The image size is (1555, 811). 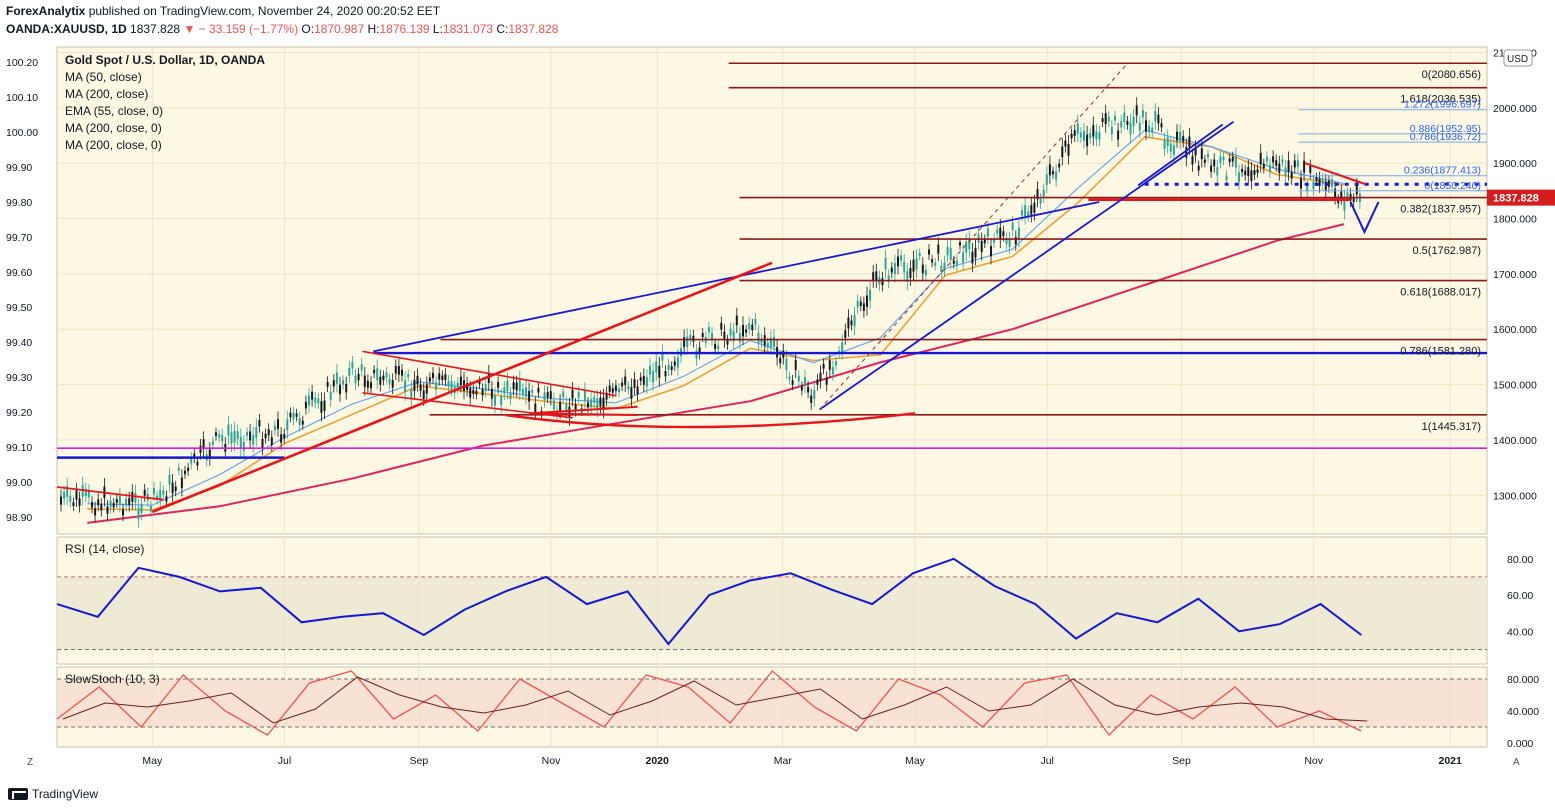 I want to click on zoom-button-label: Z, so click(x=30, y=762).